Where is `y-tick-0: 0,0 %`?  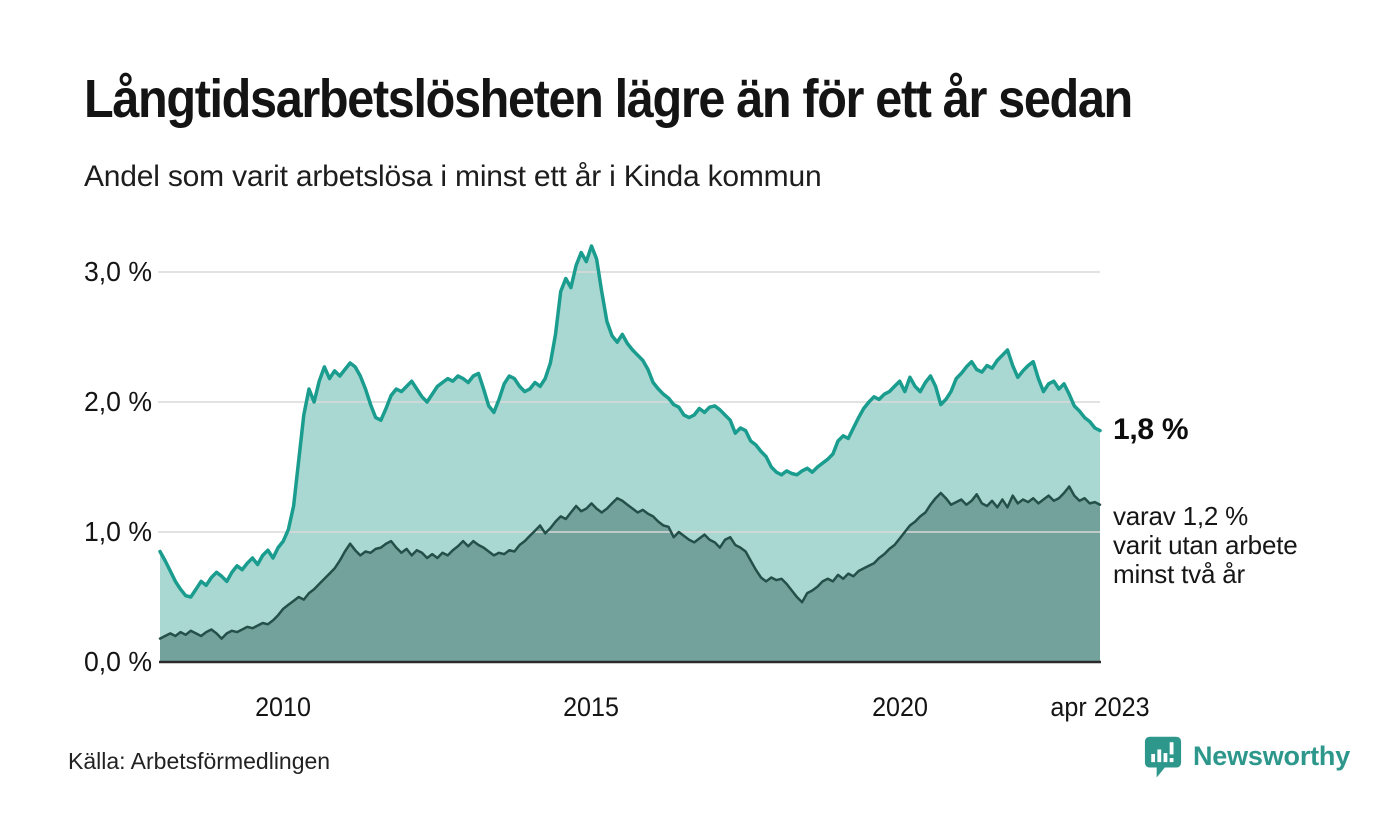 y-tick-0: 0,0 % is located at coordinates (117, 661).